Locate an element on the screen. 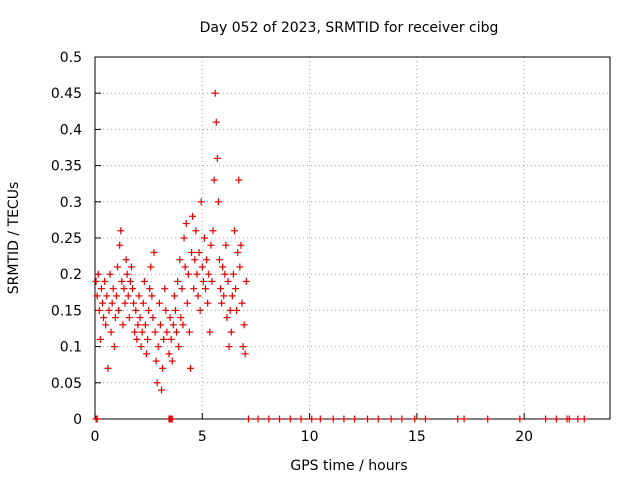  y-tick-label: 0.15 is located at coordinates (66, 311).